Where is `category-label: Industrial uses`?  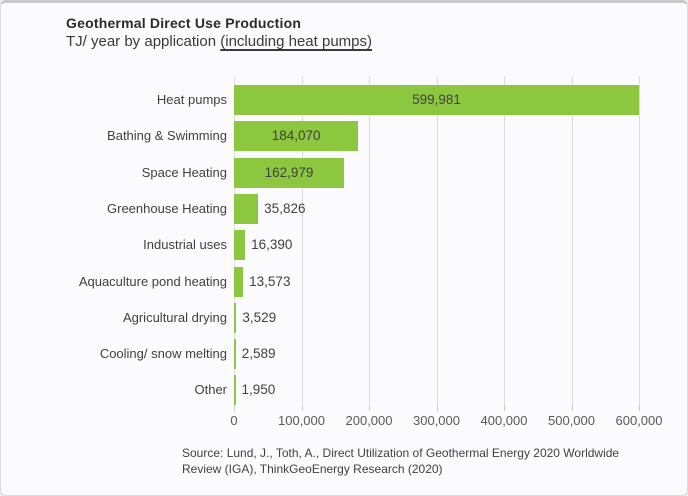 category-label: Industrial uses is located at coordinates (185, 245).